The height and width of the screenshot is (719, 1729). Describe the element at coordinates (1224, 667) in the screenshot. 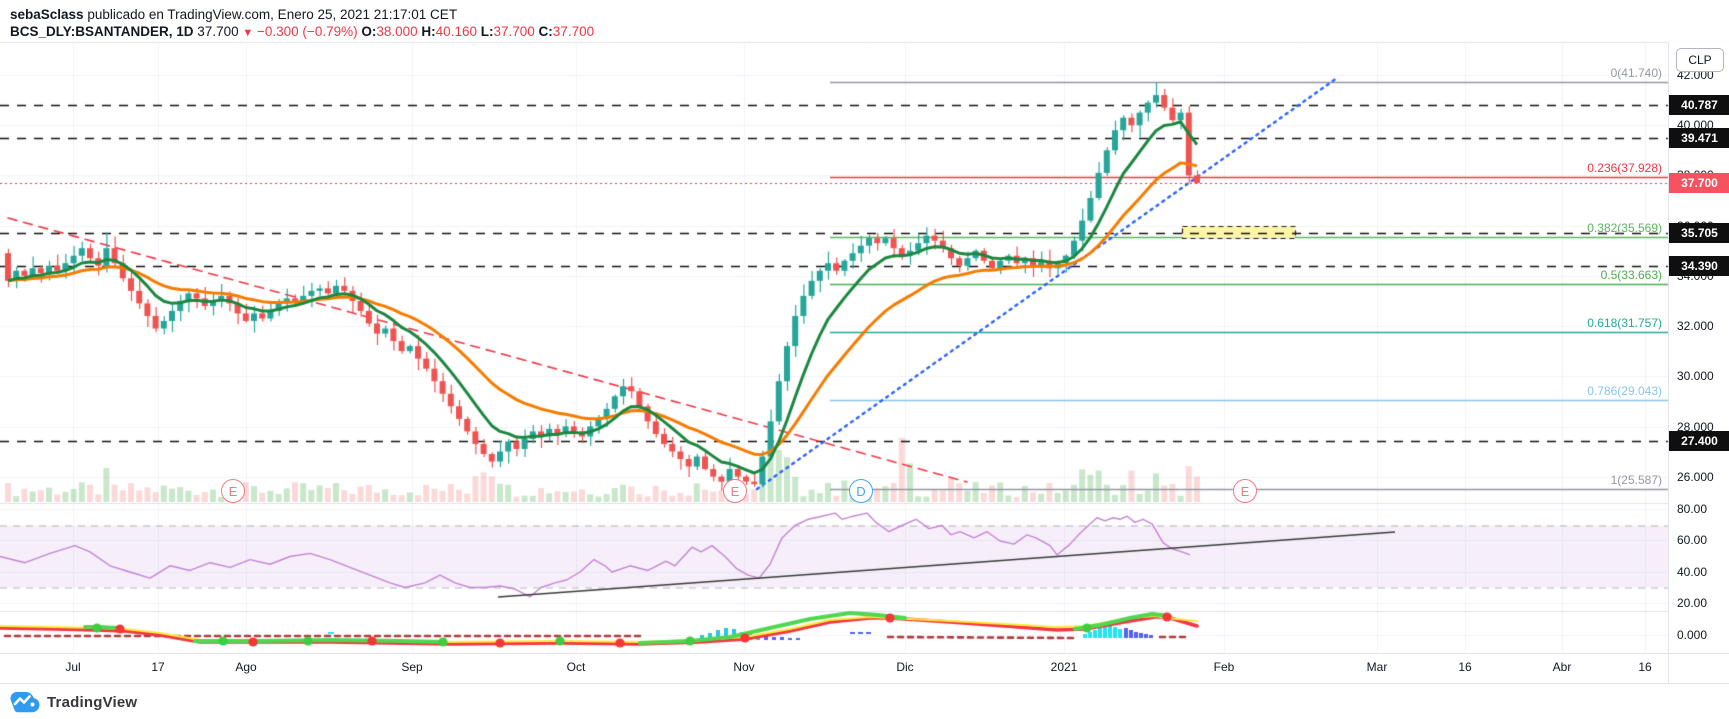

I see `time-axis-label: Feb` at that location.